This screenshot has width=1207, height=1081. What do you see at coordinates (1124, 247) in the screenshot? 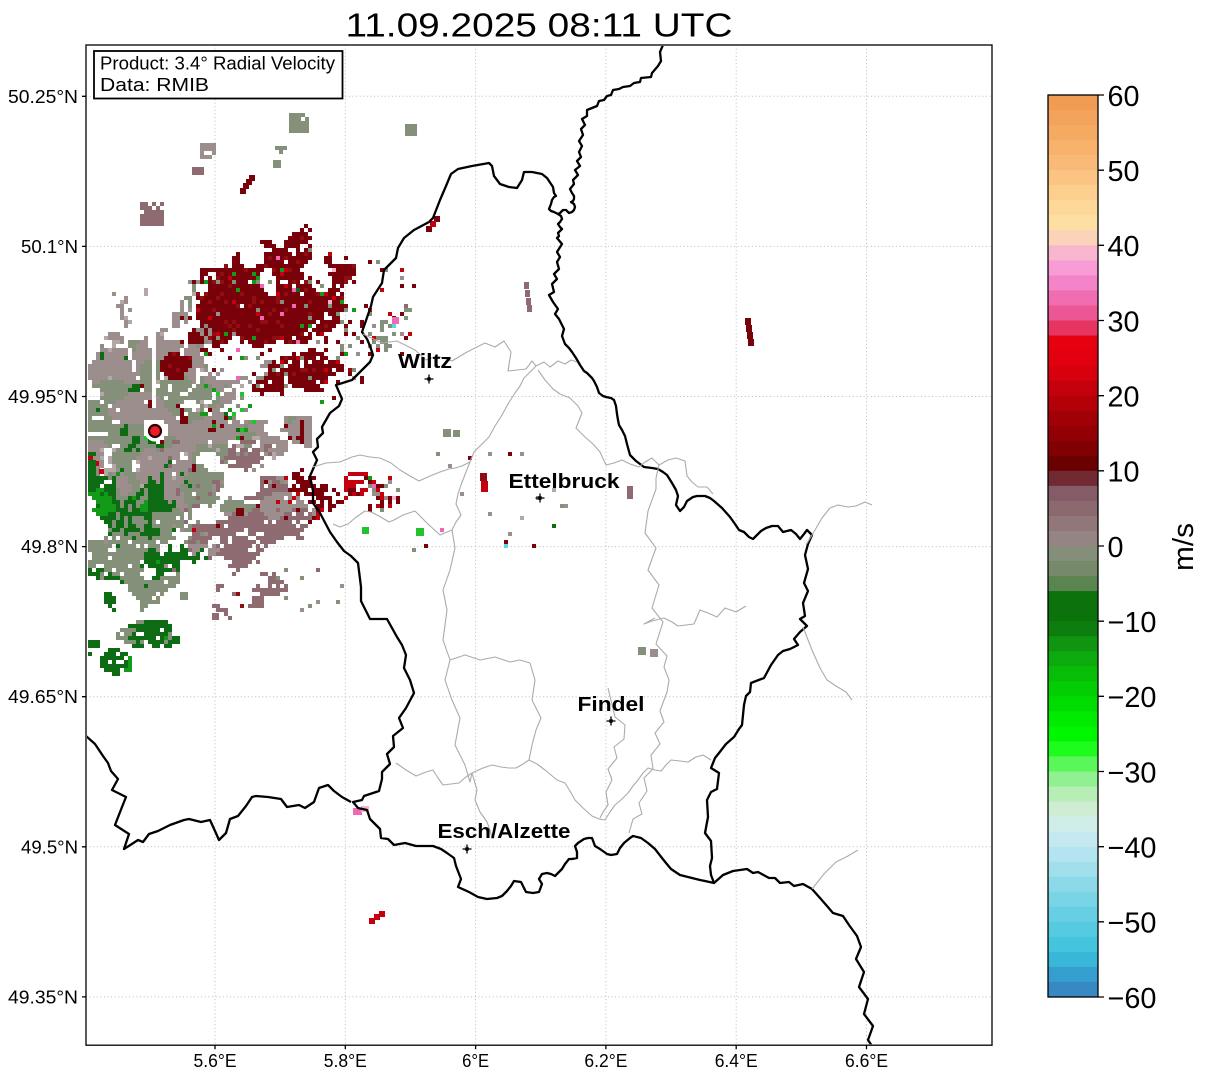
I see `svg-text: 40` at bounding box center [1124, 247].